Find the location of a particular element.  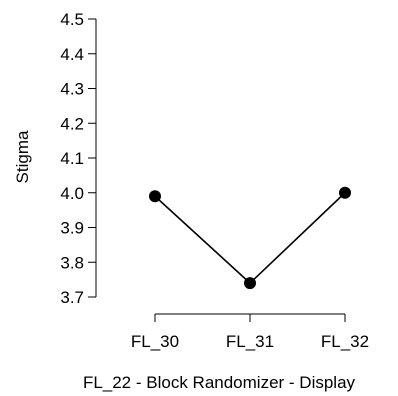

y-tick-label: 4.2 is located at coordinates (72, 123).